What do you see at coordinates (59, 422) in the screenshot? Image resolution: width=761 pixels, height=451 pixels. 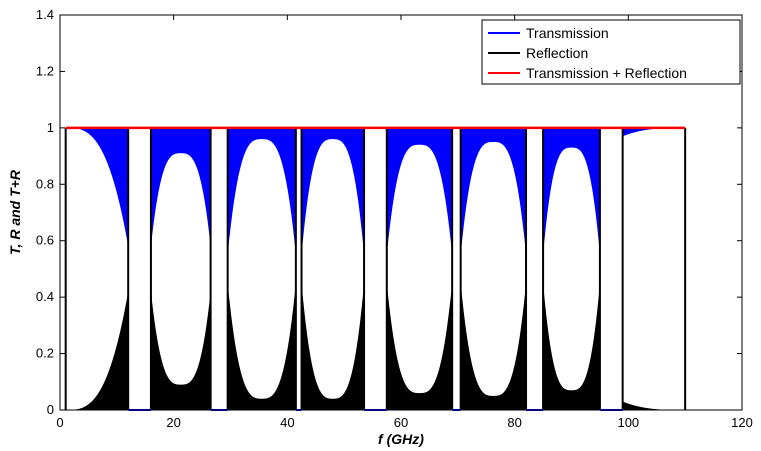 I see `x-tick-label: 0` at bounding box center [59, 422].